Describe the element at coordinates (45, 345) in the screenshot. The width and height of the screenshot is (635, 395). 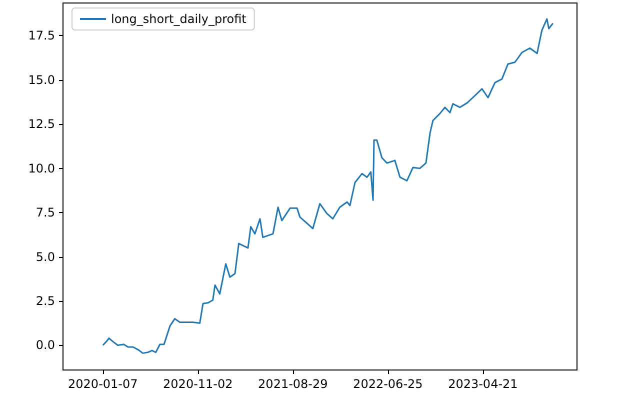
I see `y-tick-label: 0.0` at that location.